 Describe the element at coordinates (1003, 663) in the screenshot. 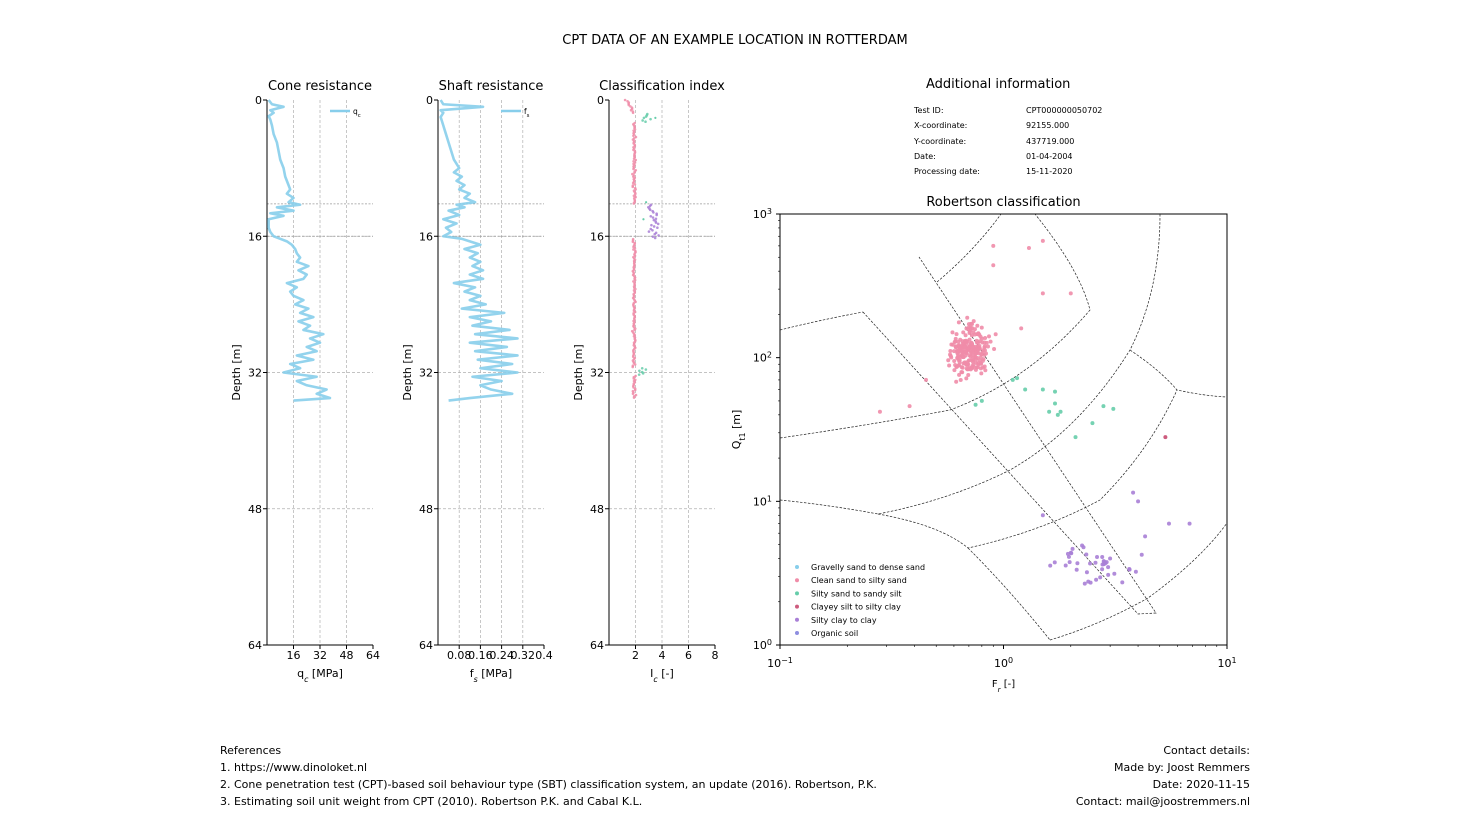

I see `x-tick-label: 100` at that location.